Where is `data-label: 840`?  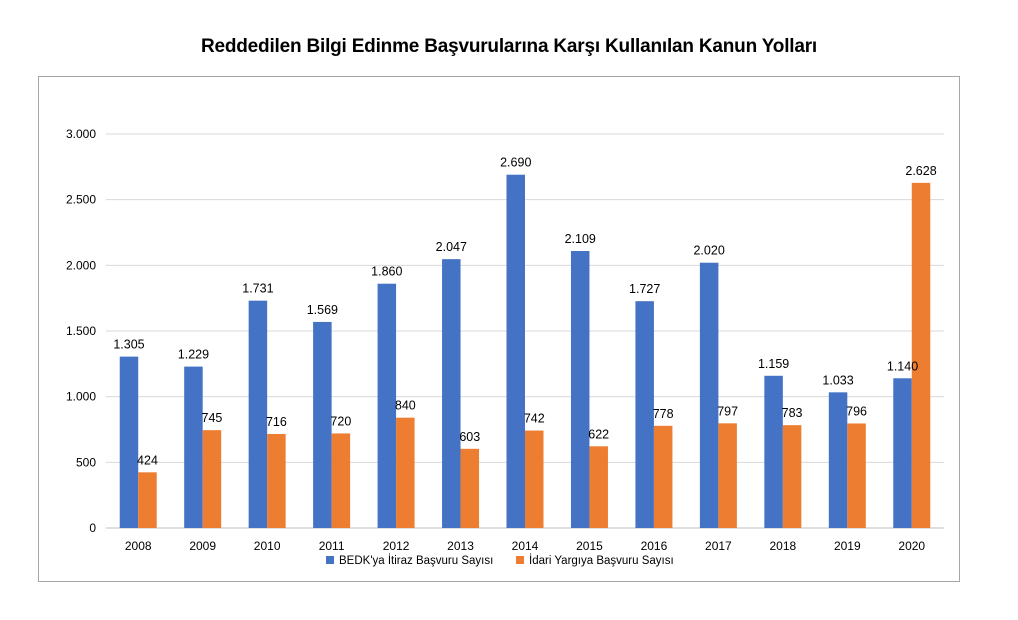 data-label: 840 is located at coordinates (405, 406).